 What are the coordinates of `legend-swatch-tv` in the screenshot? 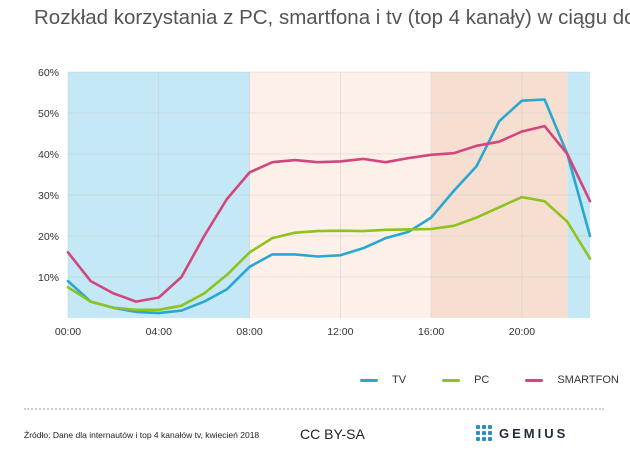 It's located at (369, 380).